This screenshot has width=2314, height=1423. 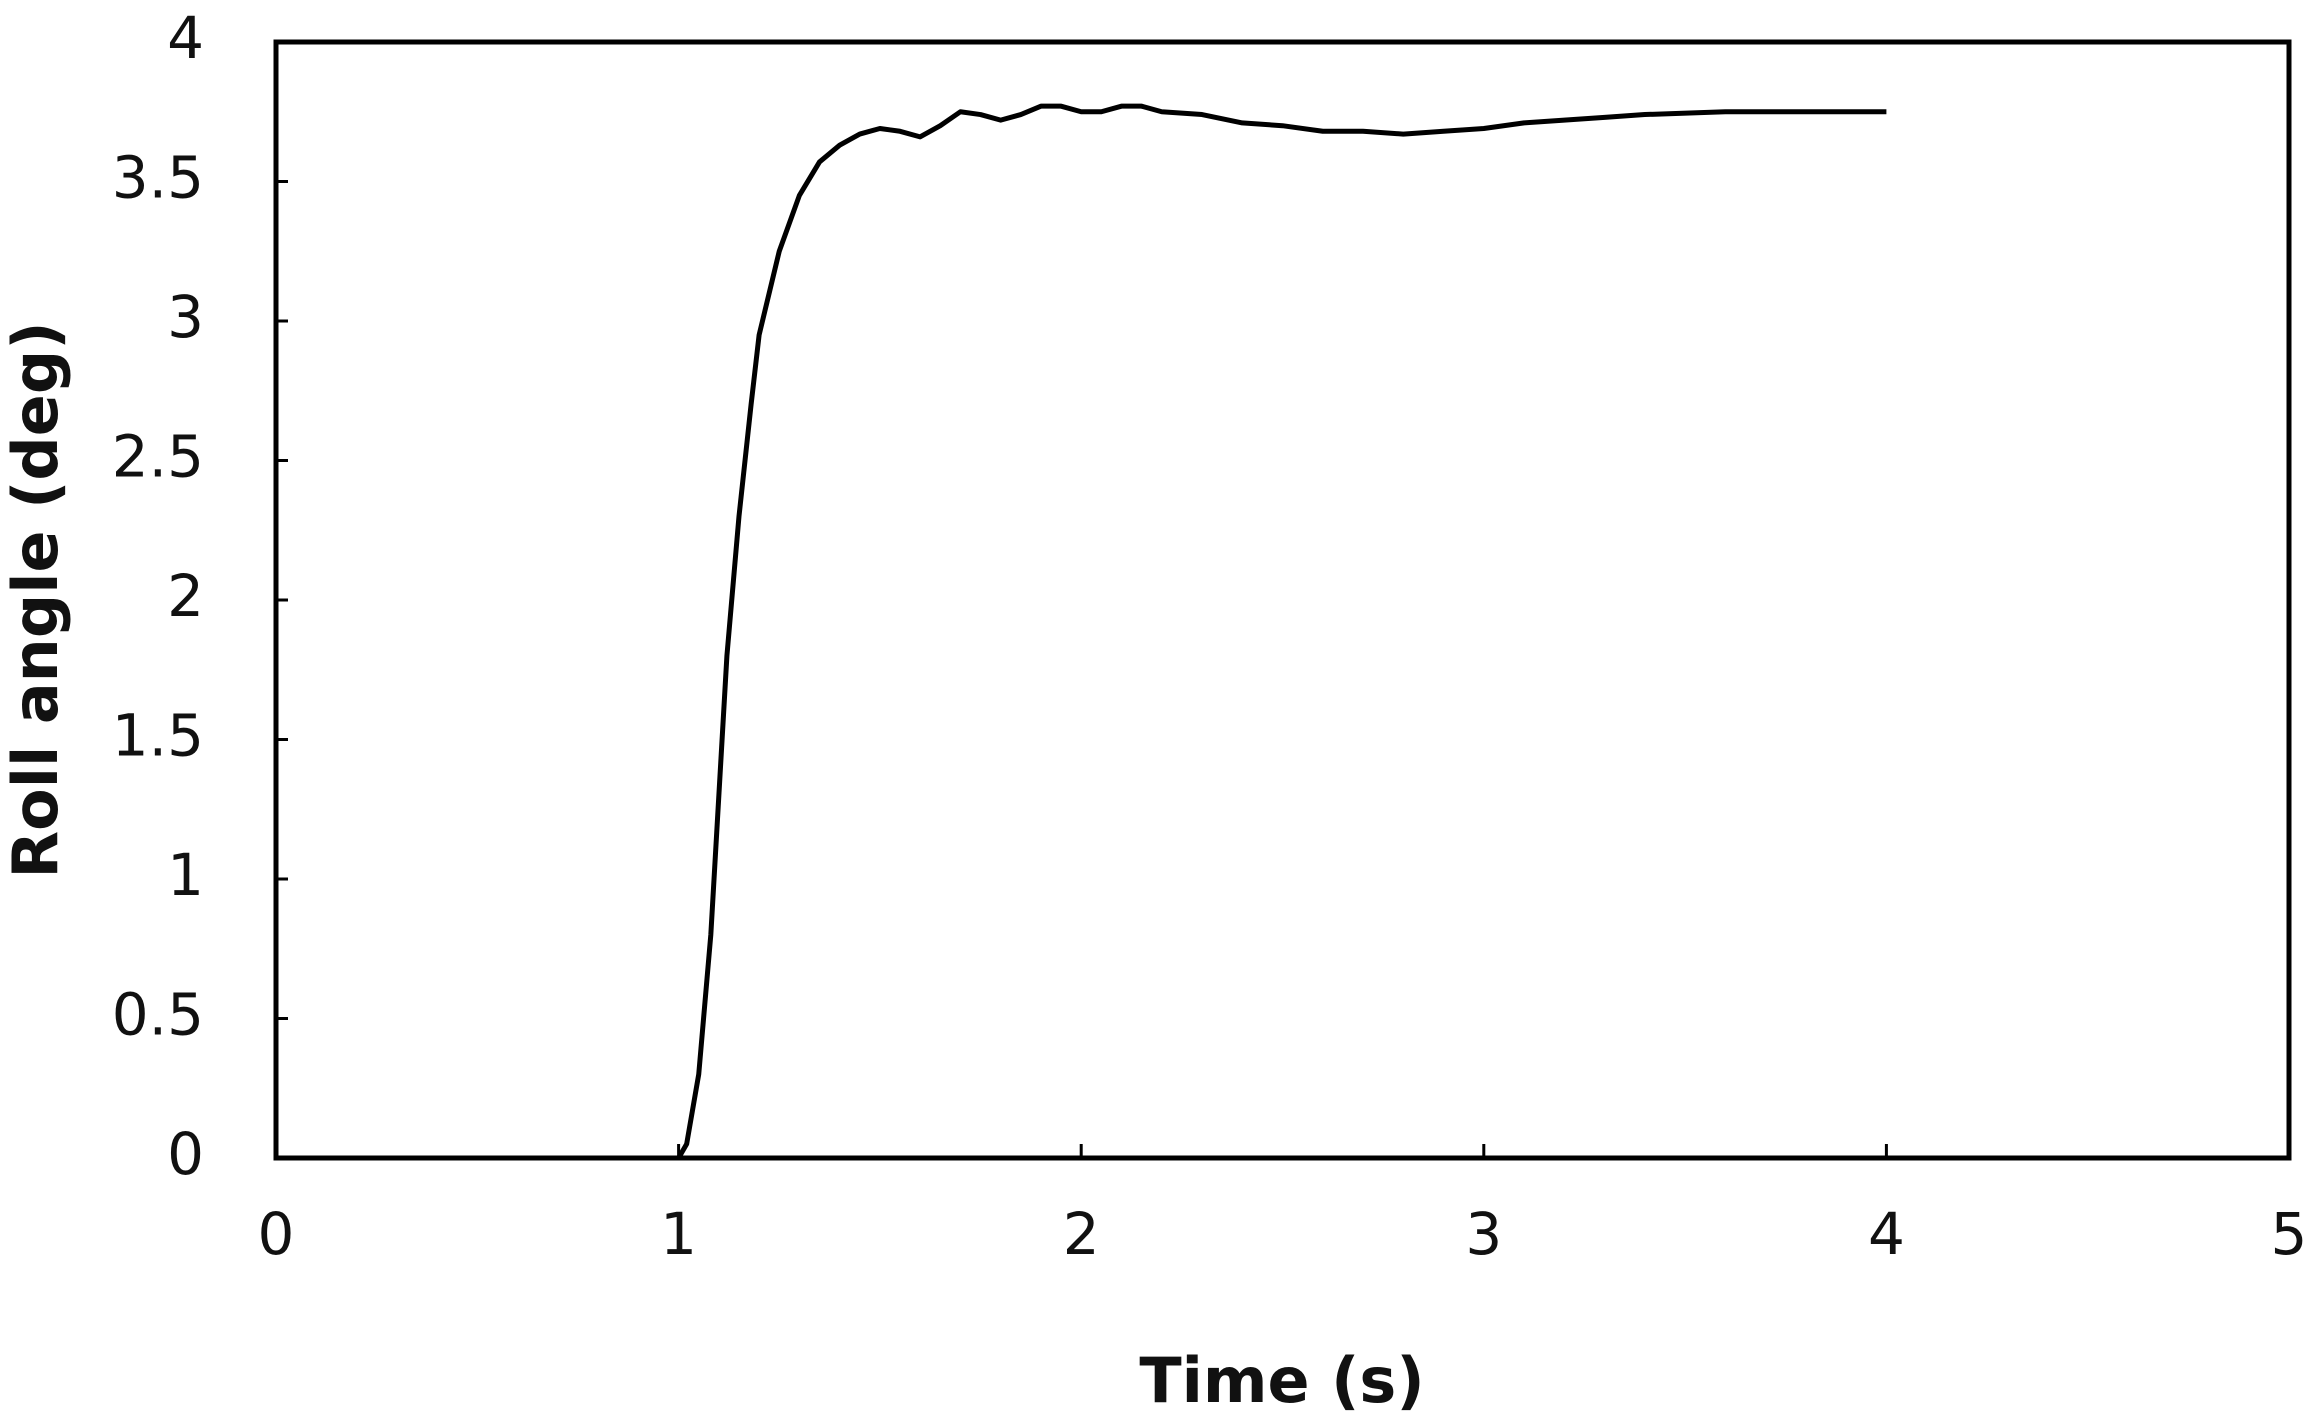 I want to click on x-tick-label: 0, so click(x=276, y=1234).